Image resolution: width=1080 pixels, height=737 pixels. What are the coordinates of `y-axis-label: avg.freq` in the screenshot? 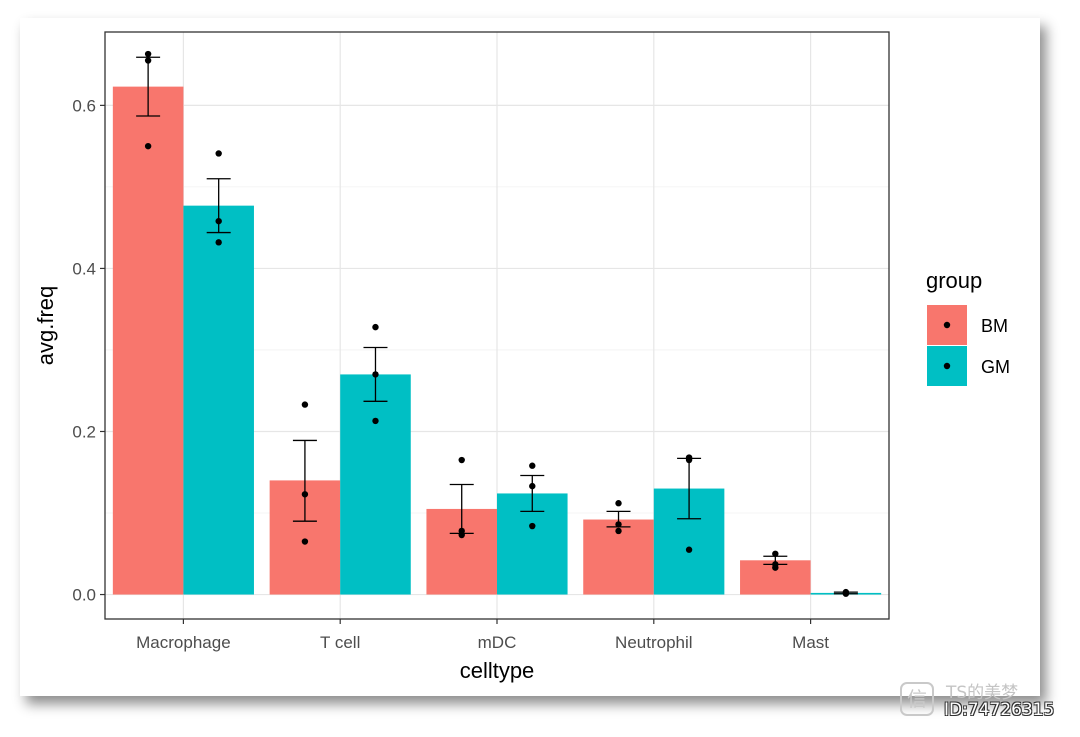 It's located at (45, 326).